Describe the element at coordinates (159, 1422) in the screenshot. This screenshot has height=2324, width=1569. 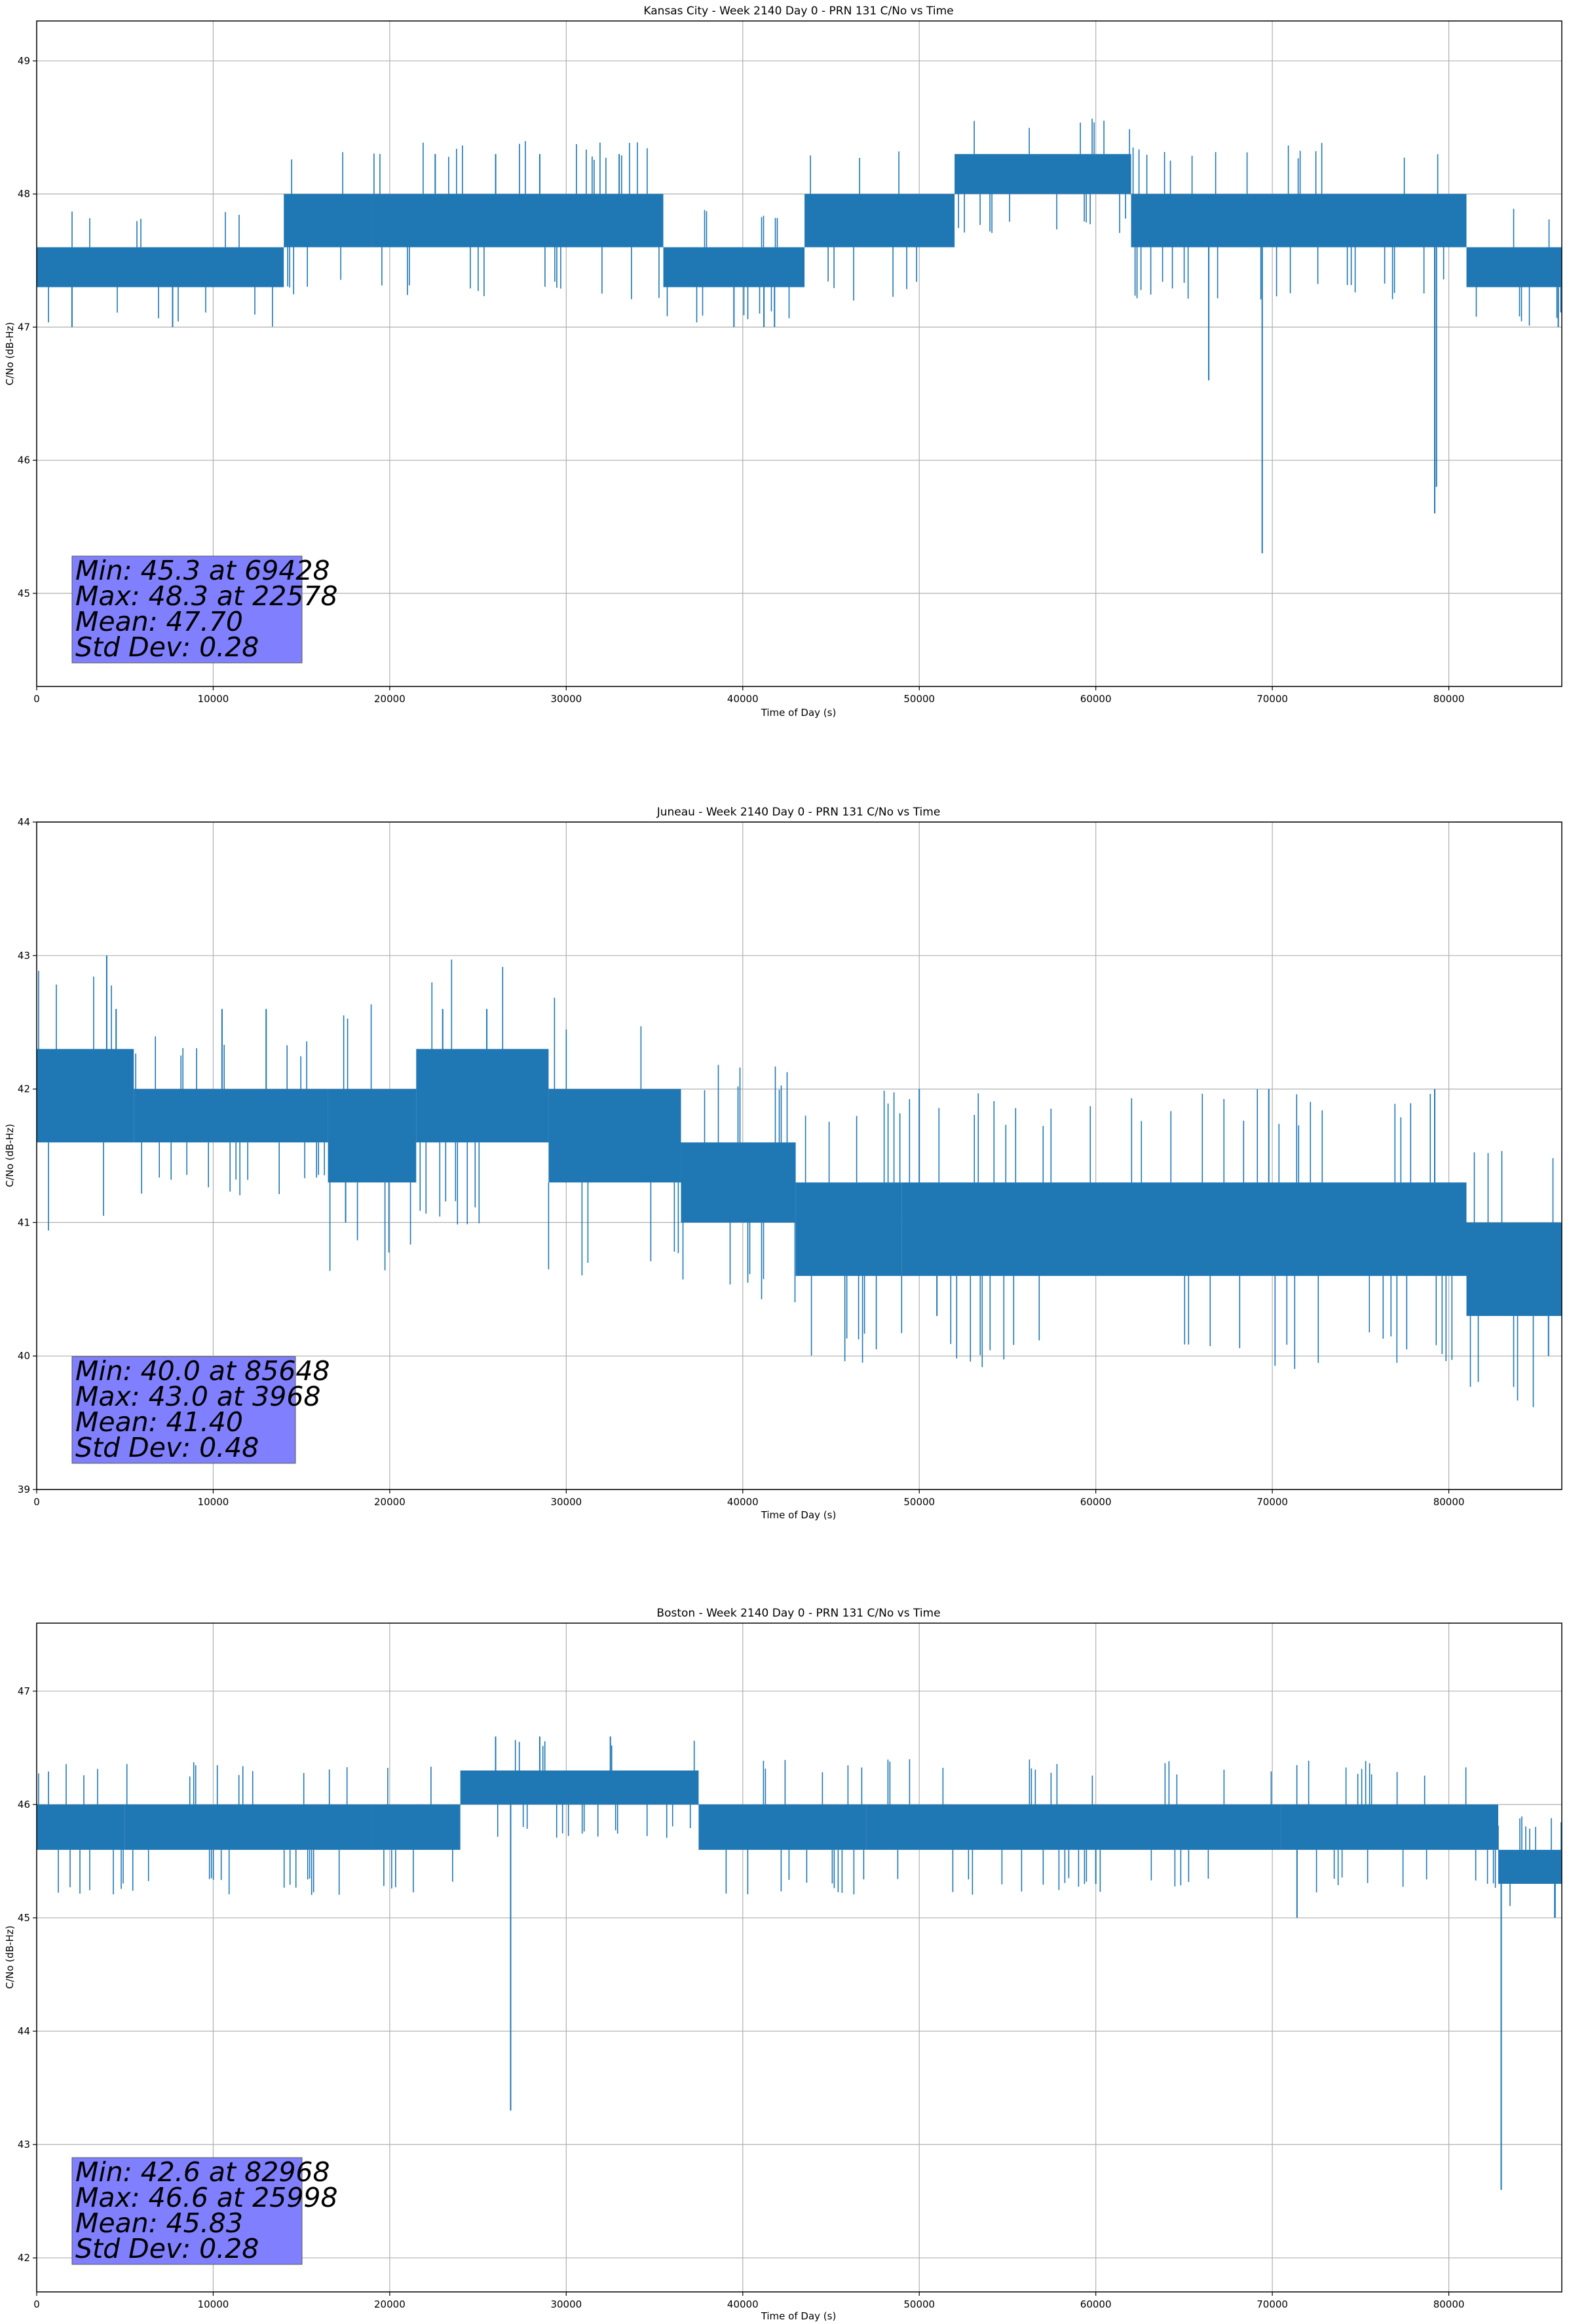
I see `stats-mean: Mean: 41.40` at that location.